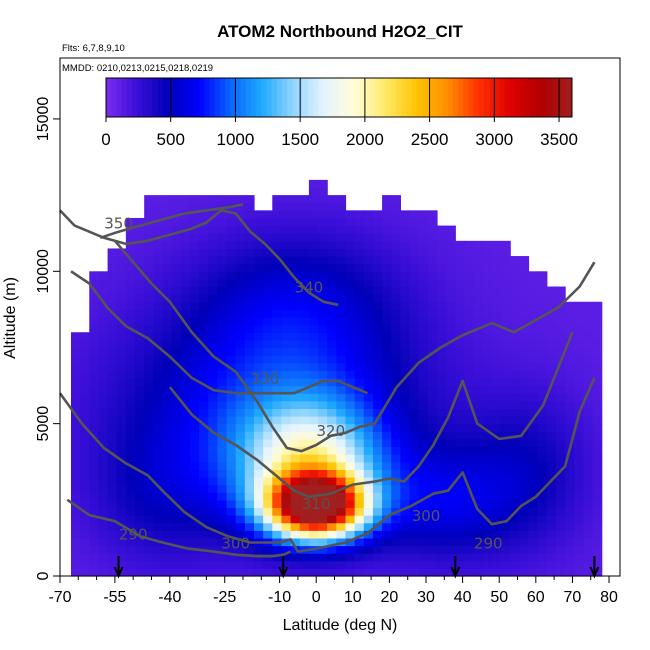 The image size is (650, 650). What do you see at coordinates (533, 97) in the screenshot?
I see `colorbar-segment` at bounding box center [533, 97].